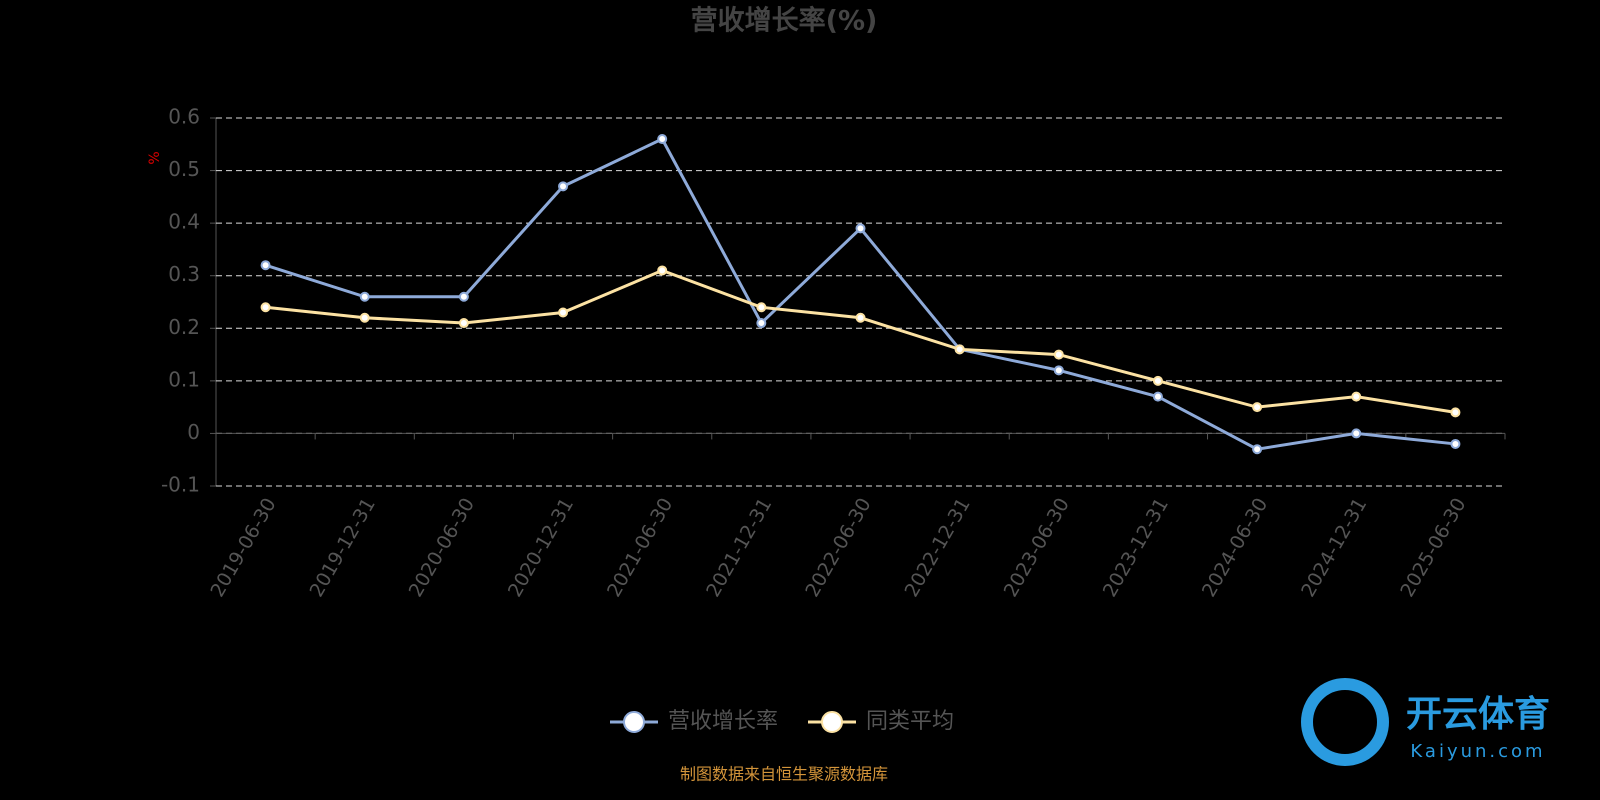  What do you see at coordinates (184, 327) in the screenshot?
I see `y-tick-label: 0.2` at bounding box center [184, 327].